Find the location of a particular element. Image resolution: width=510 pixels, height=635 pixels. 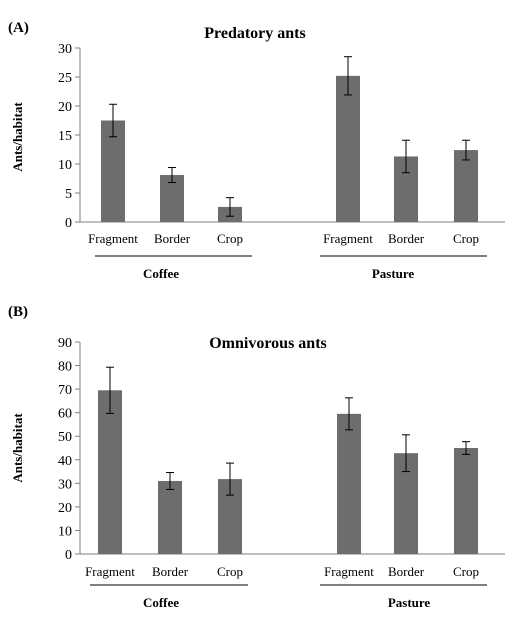

y-tick-label: 80 is located at coordinates (65, 367).